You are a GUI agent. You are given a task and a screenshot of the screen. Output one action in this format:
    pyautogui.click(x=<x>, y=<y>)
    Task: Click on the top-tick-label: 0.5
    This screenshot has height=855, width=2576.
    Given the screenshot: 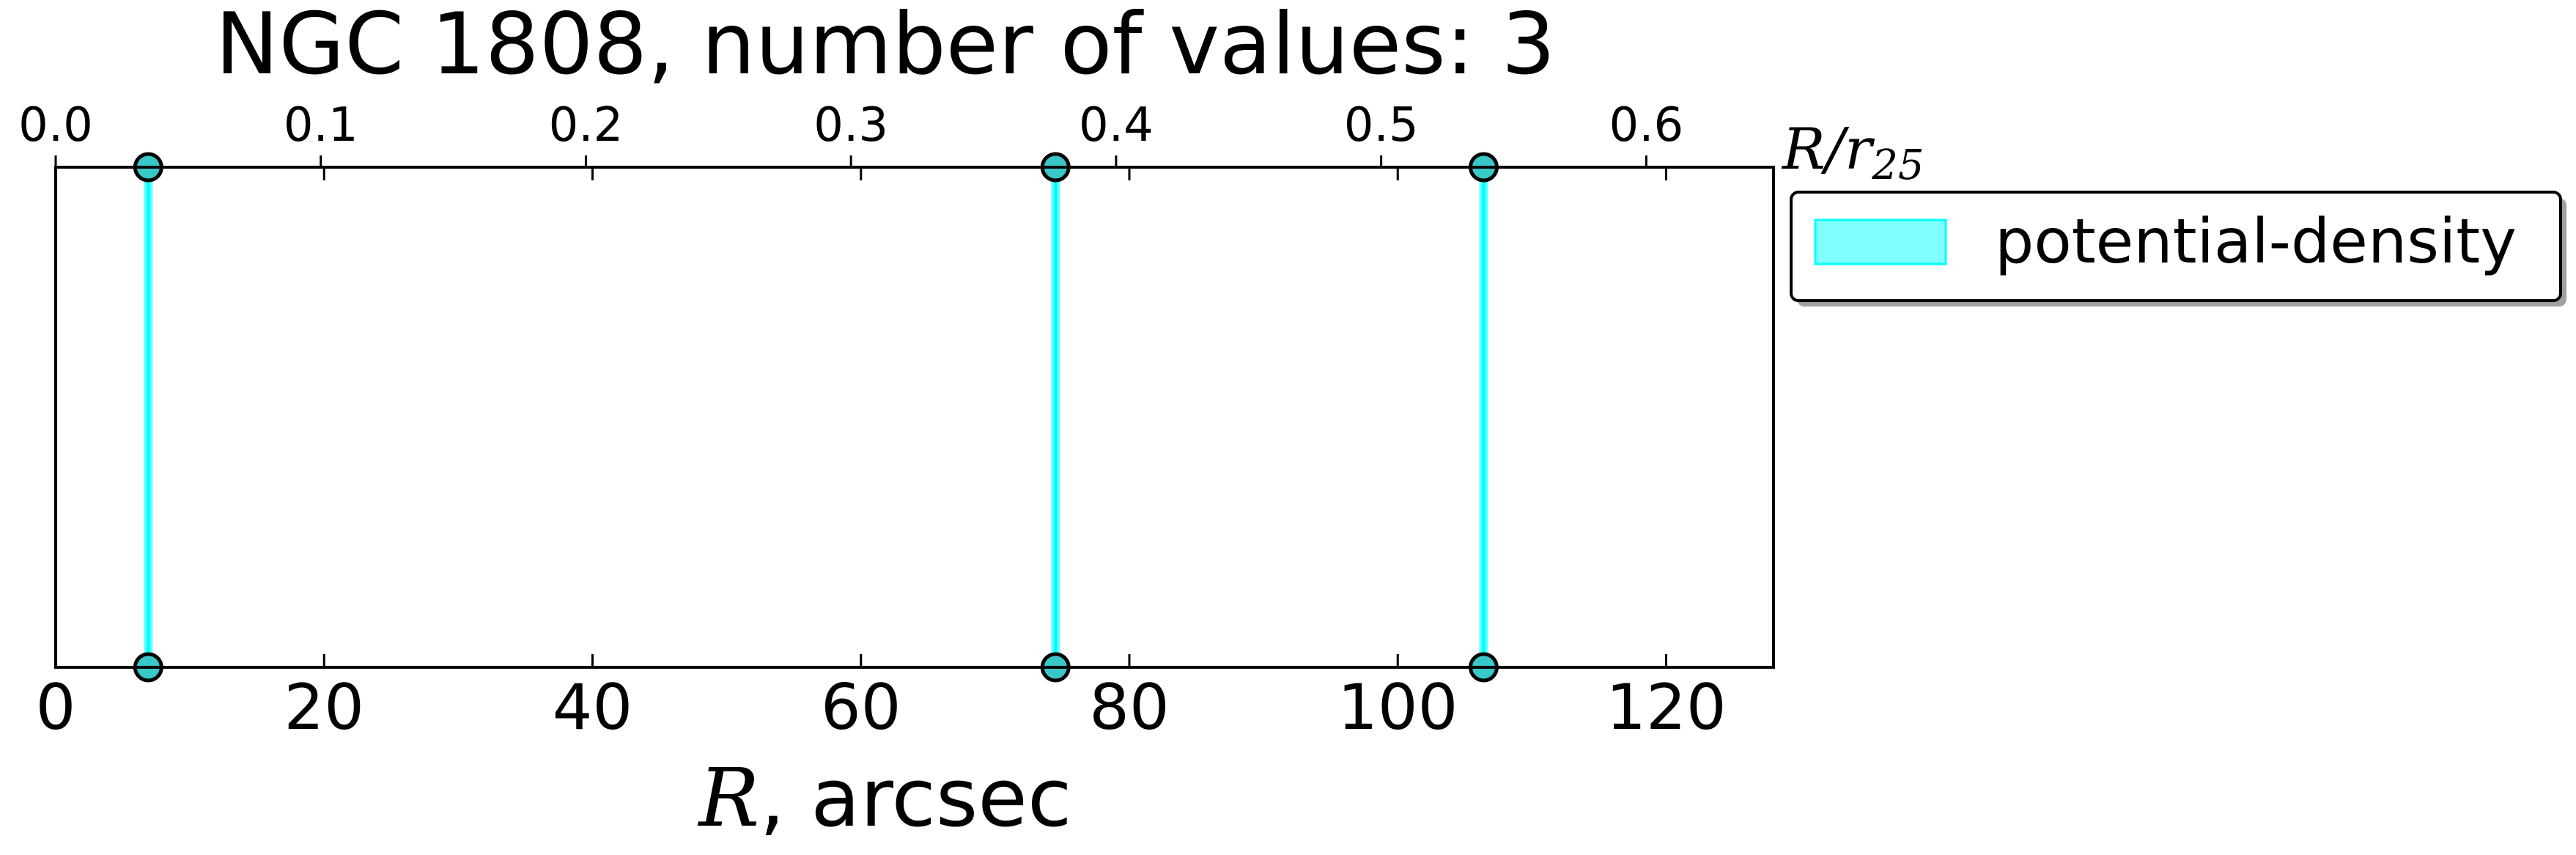 What is the action you would take?
    pyautogui.click(x=1381, y=125)
    